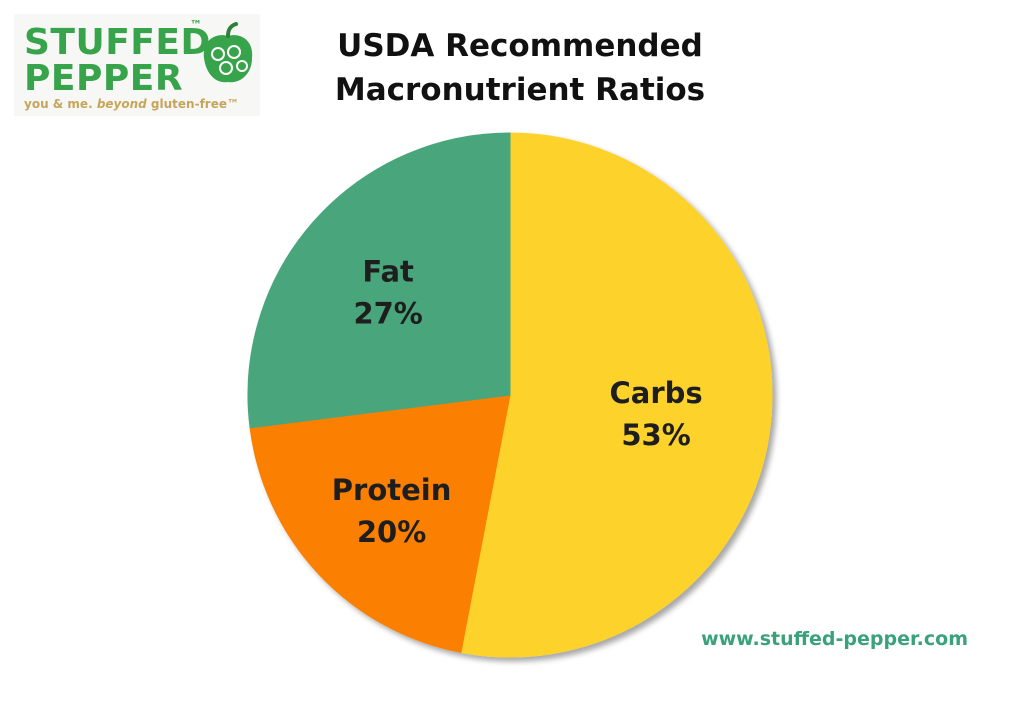  I want to click on pie-slice-fat, so click(379, 280).